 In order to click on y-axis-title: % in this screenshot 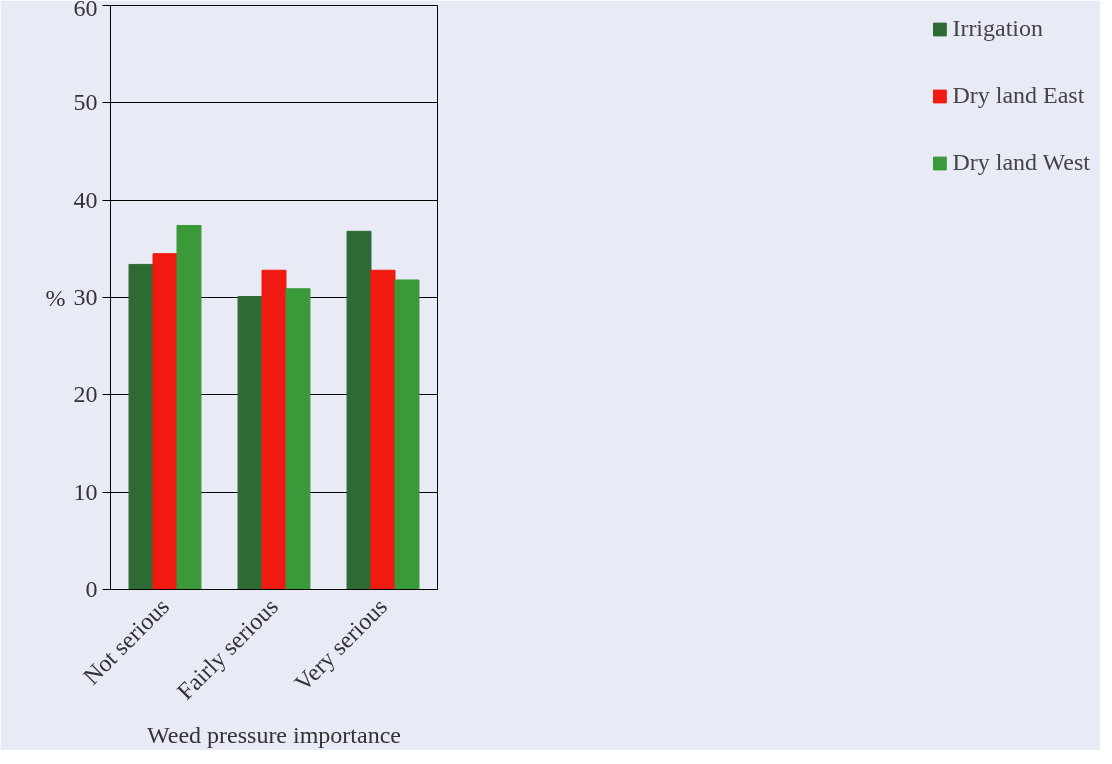, I will do `click(55, 297)`.